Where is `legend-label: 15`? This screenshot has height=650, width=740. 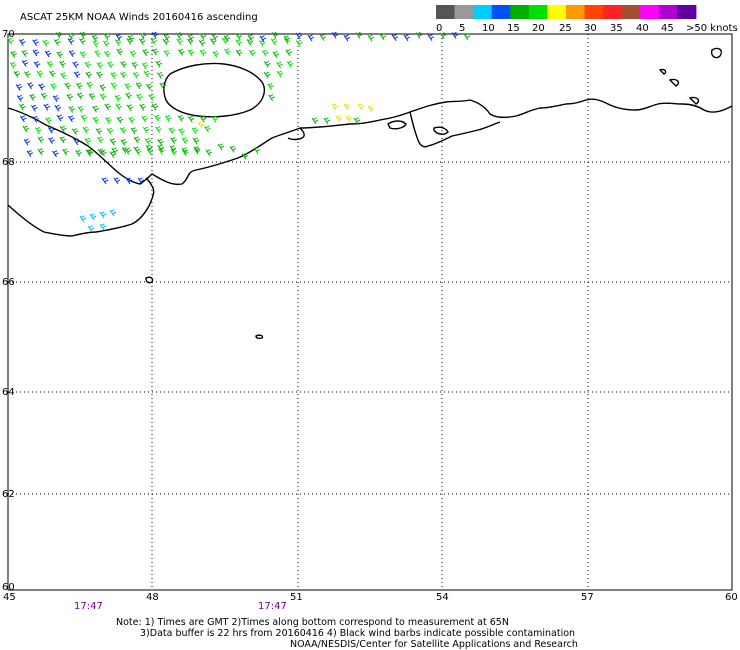 legend-label: 15 is located at coordinates (513, 28).